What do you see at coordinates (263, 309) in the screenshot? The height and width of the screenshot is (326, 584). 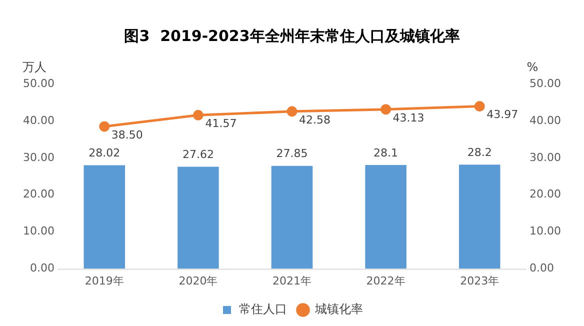 I see `legend-label: 常住人口` at bounding box center [263, 309].